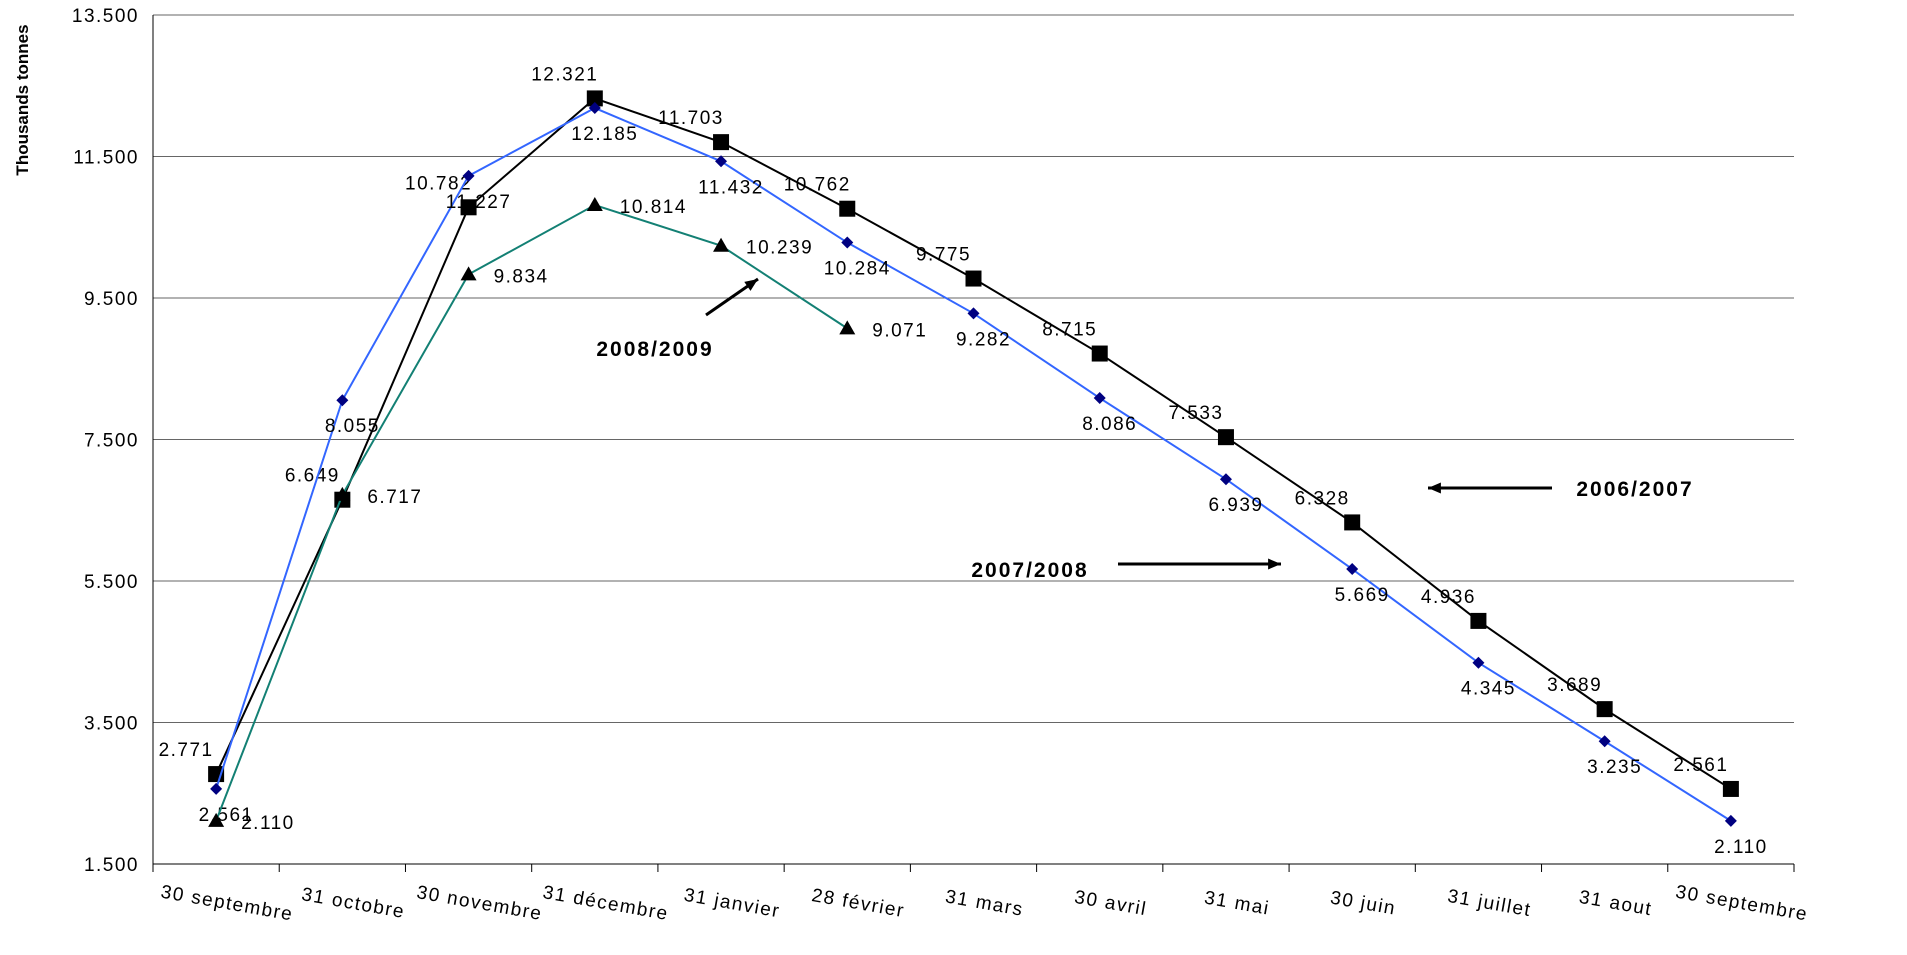 Image resolution: width=1907 pixels, height=955 pixels. What do you see at coordinates (732, 904) in the screenshot?
I see `x-tick-label: 31 janvier` at bounding box center [732, 904].